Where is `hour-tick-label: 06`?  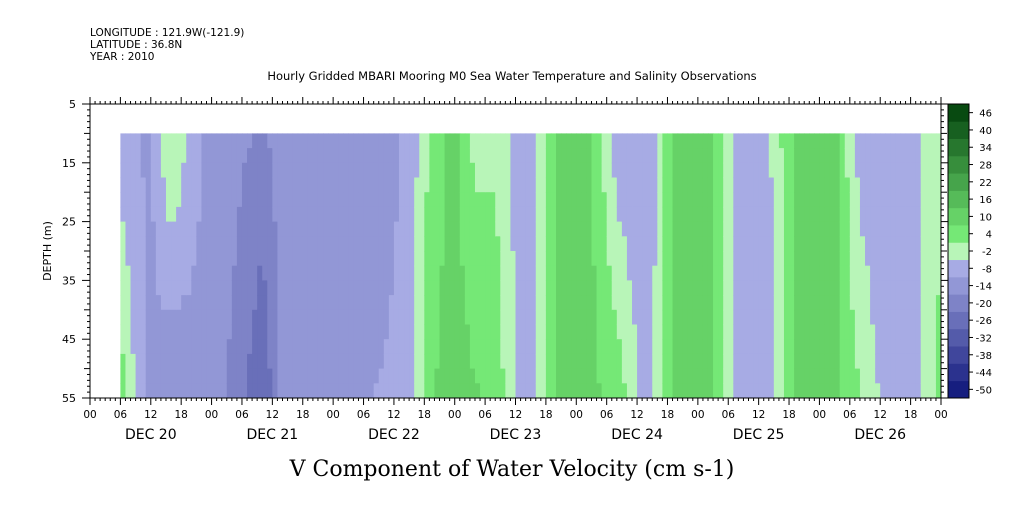 hour-tick-label: 06 is located at coordinates (121, 415).